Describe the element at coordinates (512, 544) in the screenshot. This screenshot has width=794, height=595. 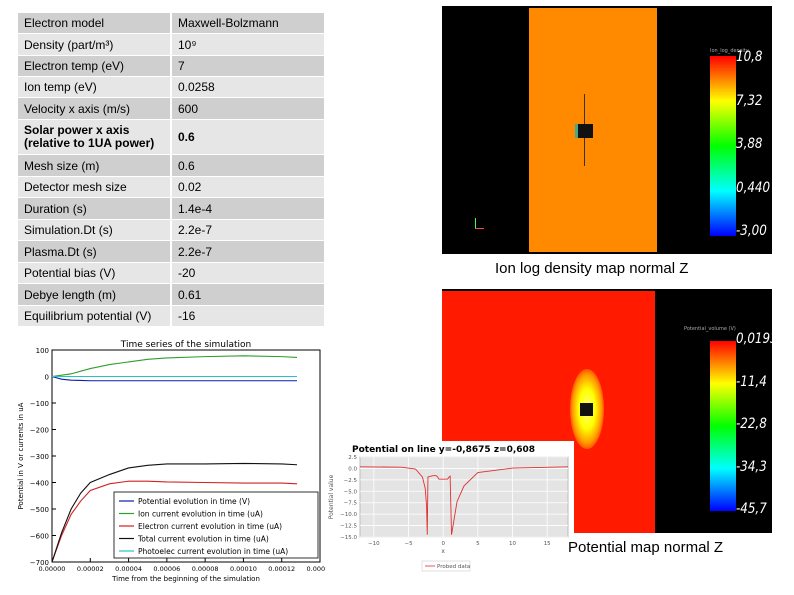
I see `x-tick-label: 10` at that location.